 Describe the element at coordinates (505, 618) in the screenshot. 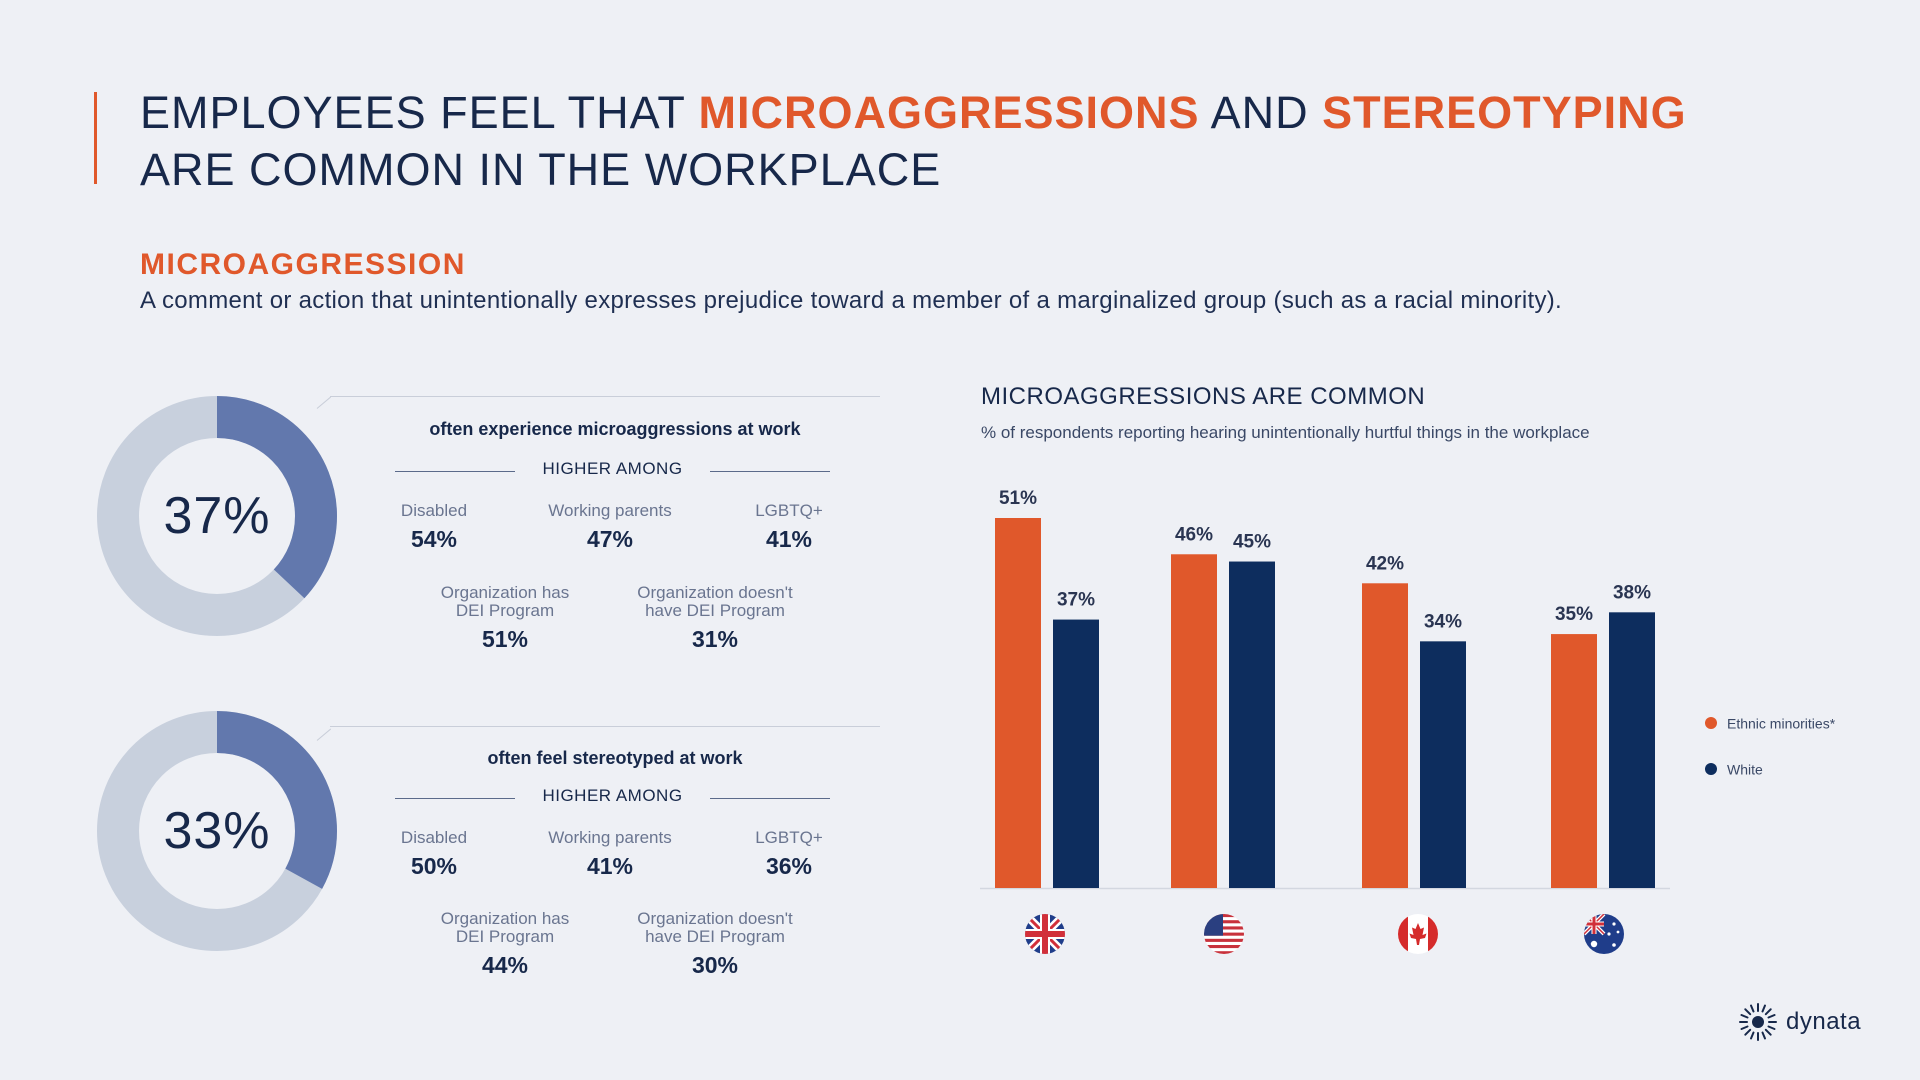

I see `stat-org-has-dei: Organization has DEI Program 51%` at that location.